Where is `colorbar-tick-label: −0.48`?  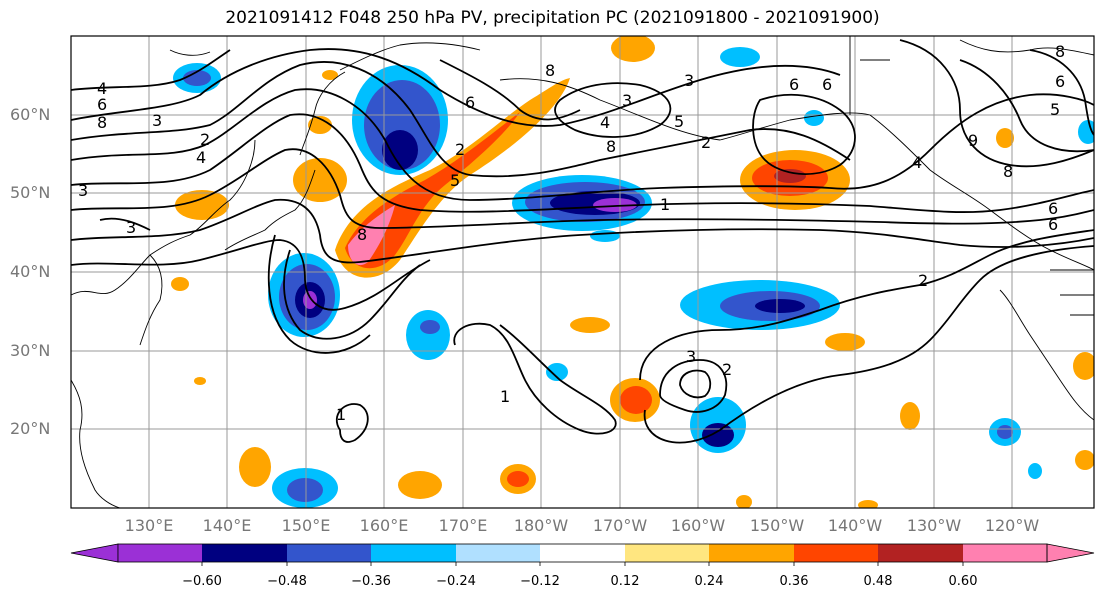
colorbar-tick-label: −0.48 is located at coordinates (287, 581).